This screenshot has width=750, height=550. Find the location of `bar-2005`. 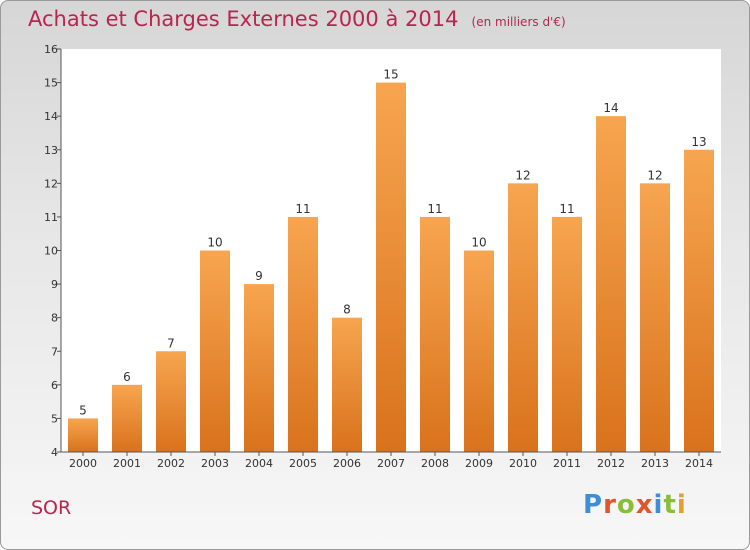

bar-2005 is located at coordinates (303, 334).